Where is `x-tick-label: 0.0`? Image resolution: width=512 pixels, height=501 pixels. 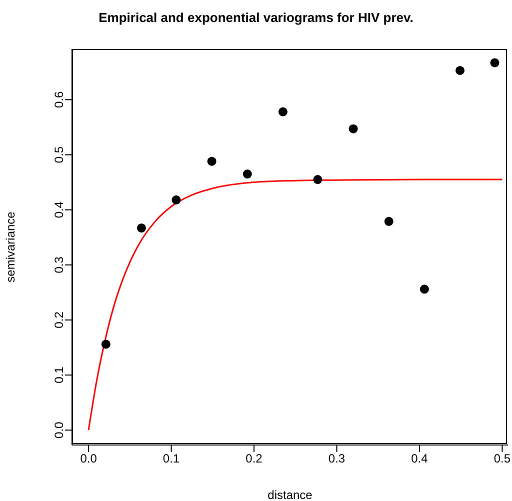
x-tick-label: 0.0 is located at coordinates (89, 459).